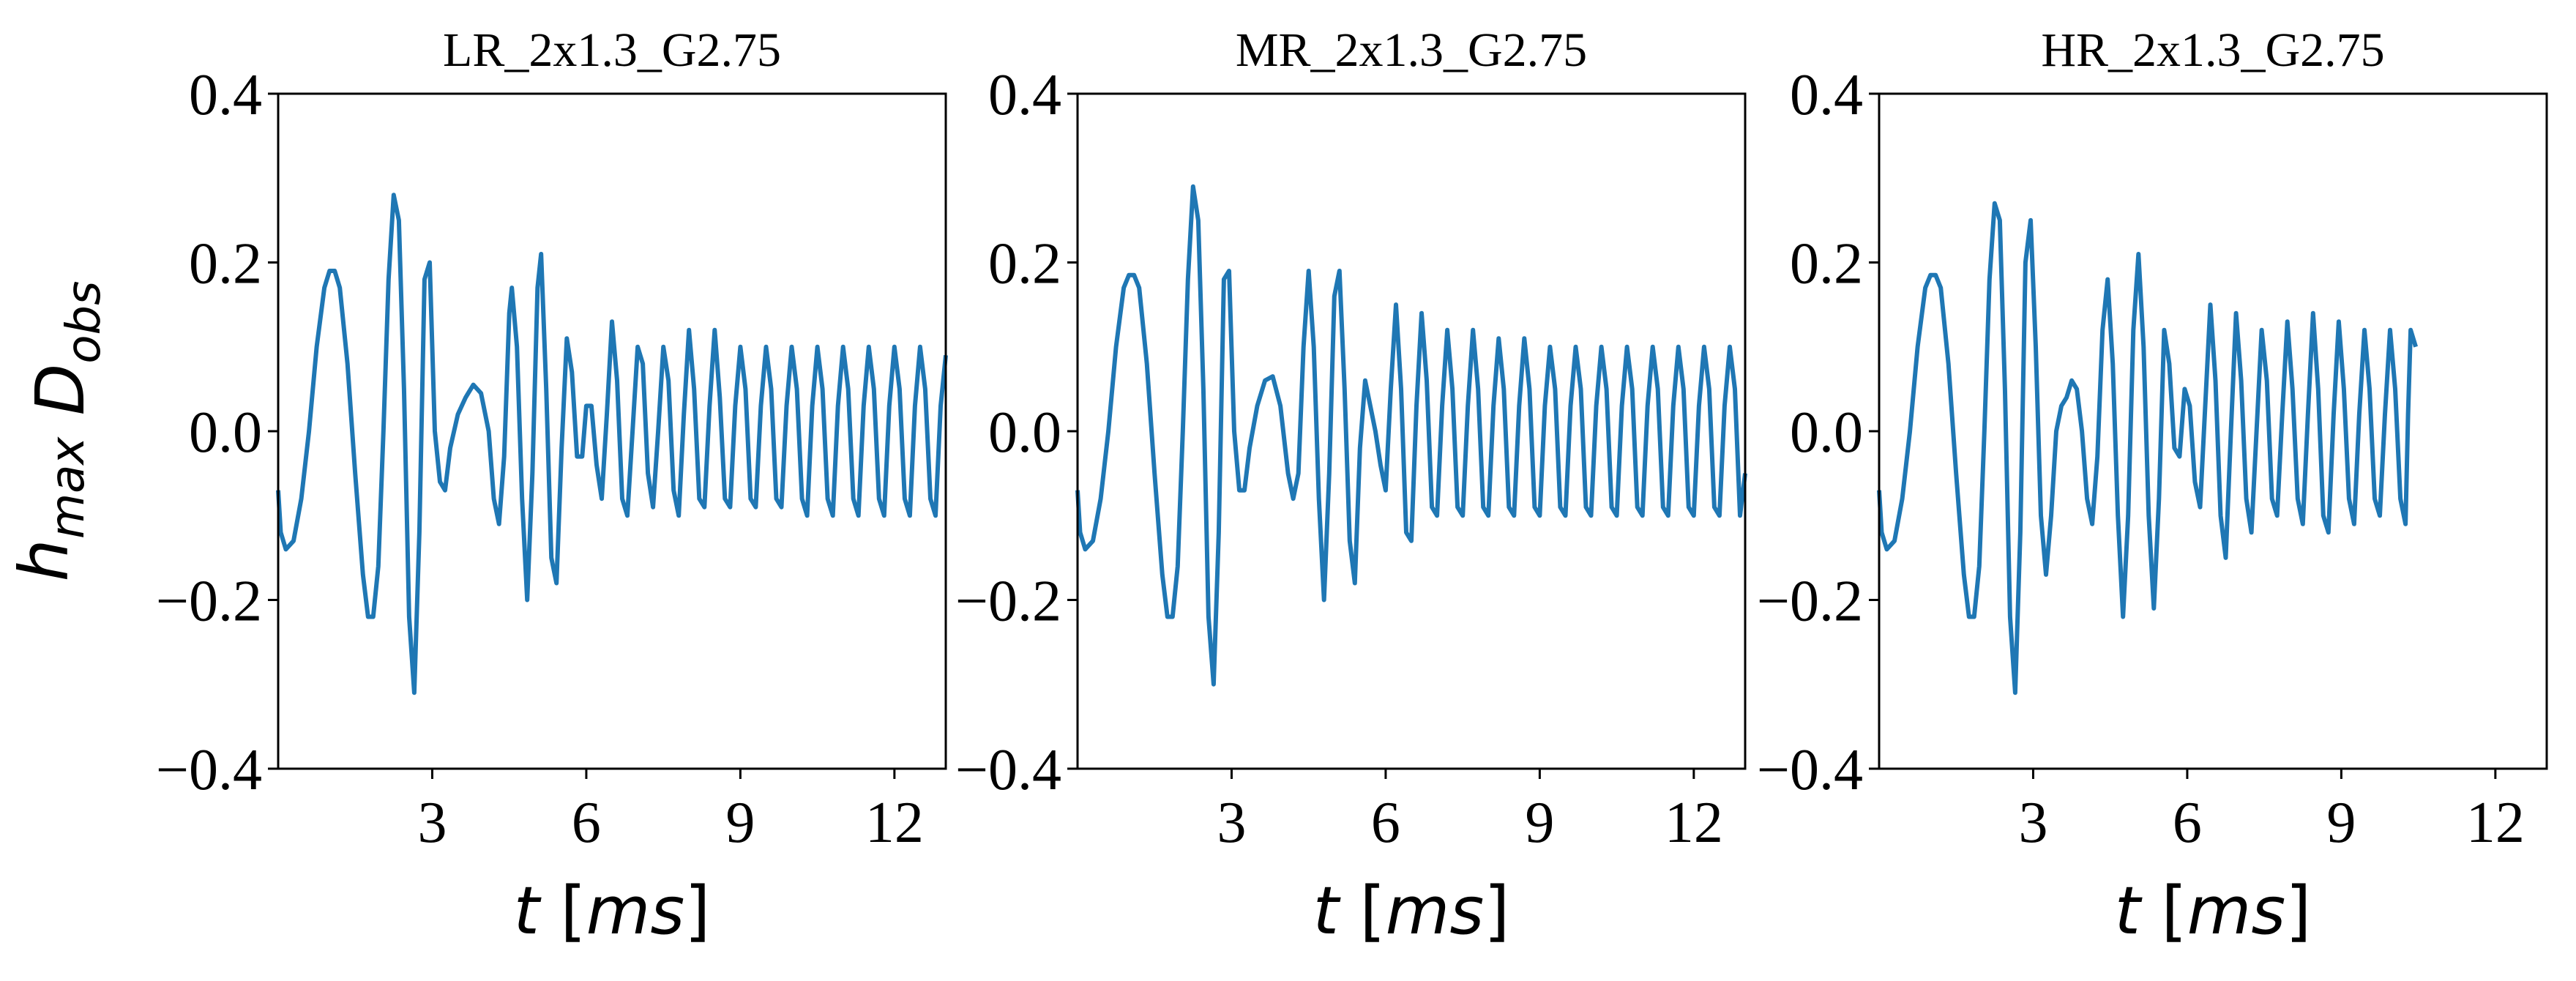 The image size is (2576, 981). What do you see at coordinates (1411, 50) in the screenshot?
I see `chart-title: MR_2x1.3_G2.75` at bounding box center [1411, 50].